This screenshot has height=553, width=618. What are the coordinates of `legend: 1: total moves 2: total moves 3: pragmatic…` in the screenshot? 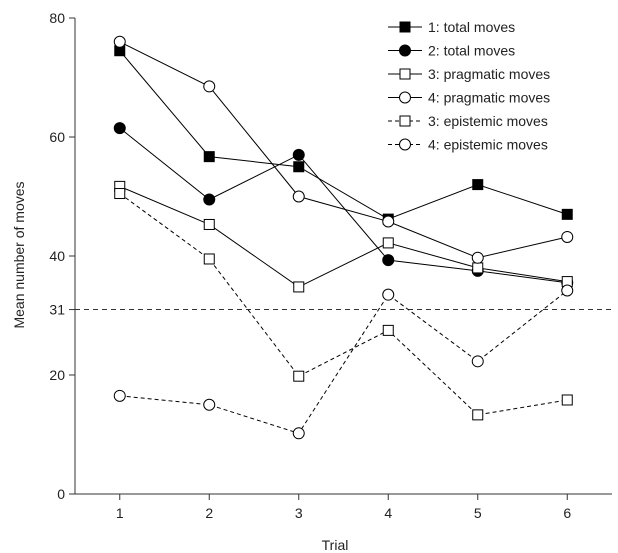 It's located at (469, 86).